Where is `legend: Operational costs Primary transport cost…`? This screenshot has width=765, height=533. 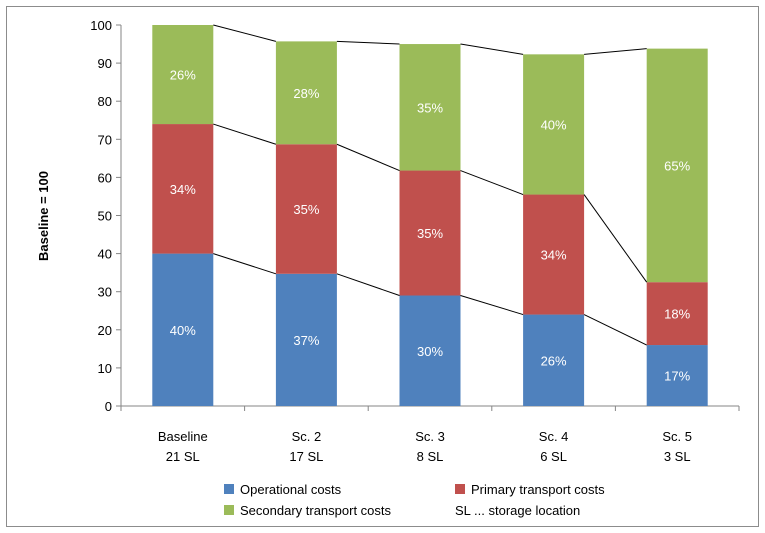
legend: Operational costs Primary transport cost… is located at coordinates (414, 500).